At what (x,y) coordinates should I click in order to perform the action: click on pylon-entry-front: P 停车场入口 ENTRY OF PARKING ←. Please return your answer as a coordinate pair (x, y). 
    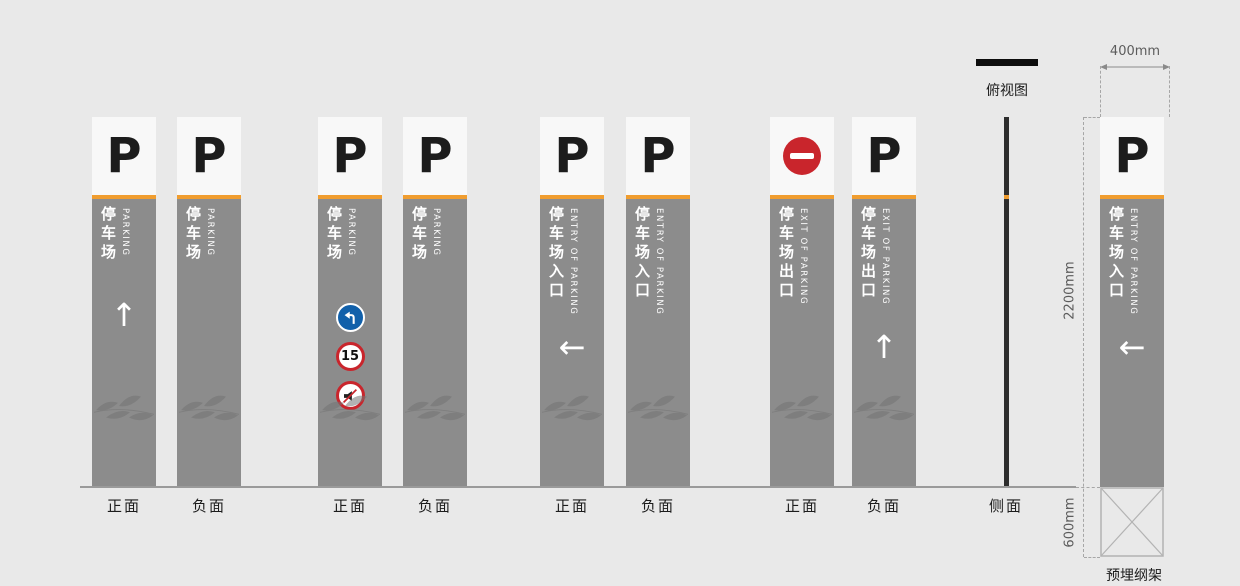
    Looking at the image, I should click on (572, 302).